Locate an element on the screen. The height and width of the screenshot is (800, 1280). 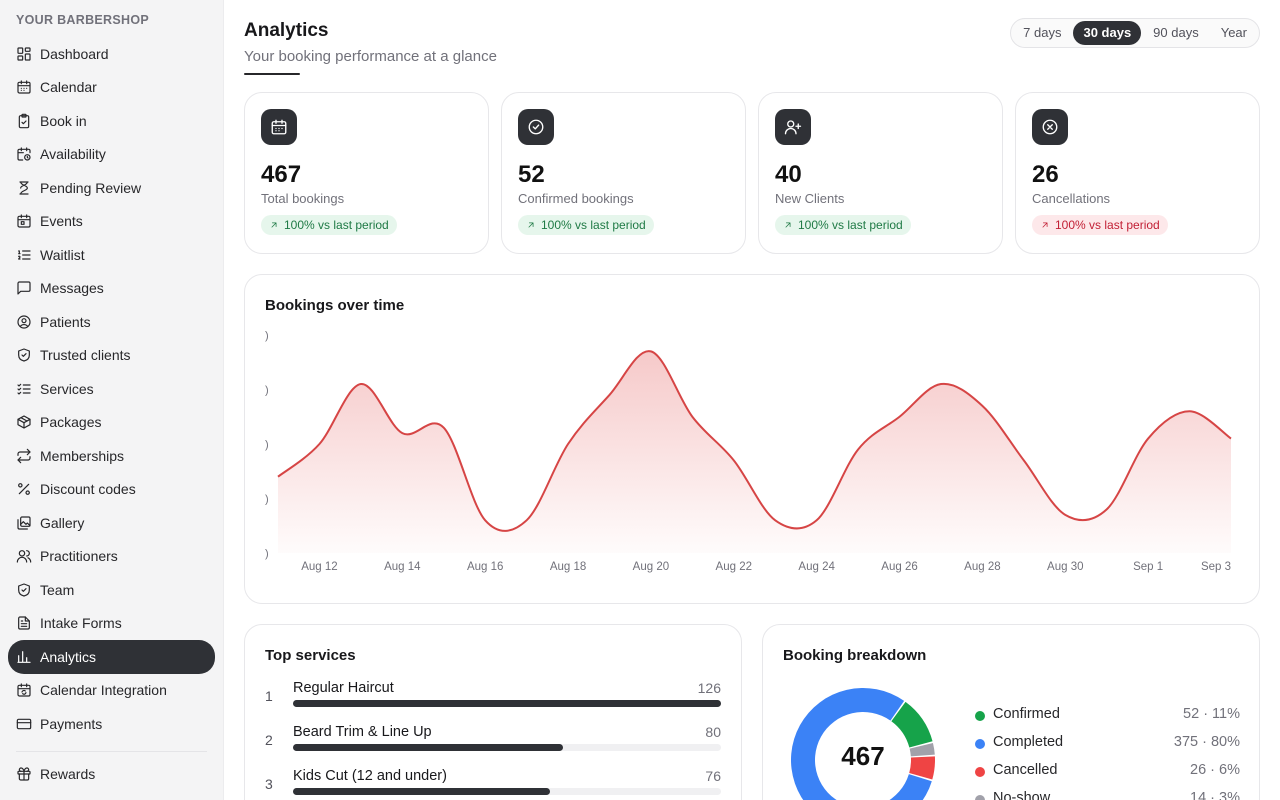
trend-text: 100% vs last period is located at coordinates (593, 225).